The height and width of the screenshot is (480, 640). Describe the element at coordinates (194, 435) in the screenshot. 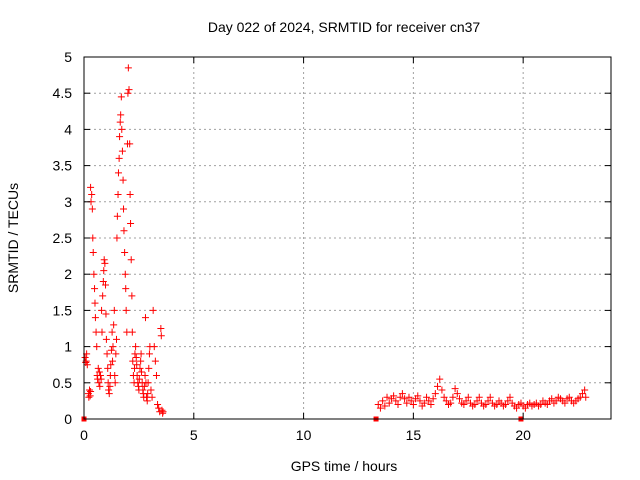

I see `x-tick-label: 5` at that location.